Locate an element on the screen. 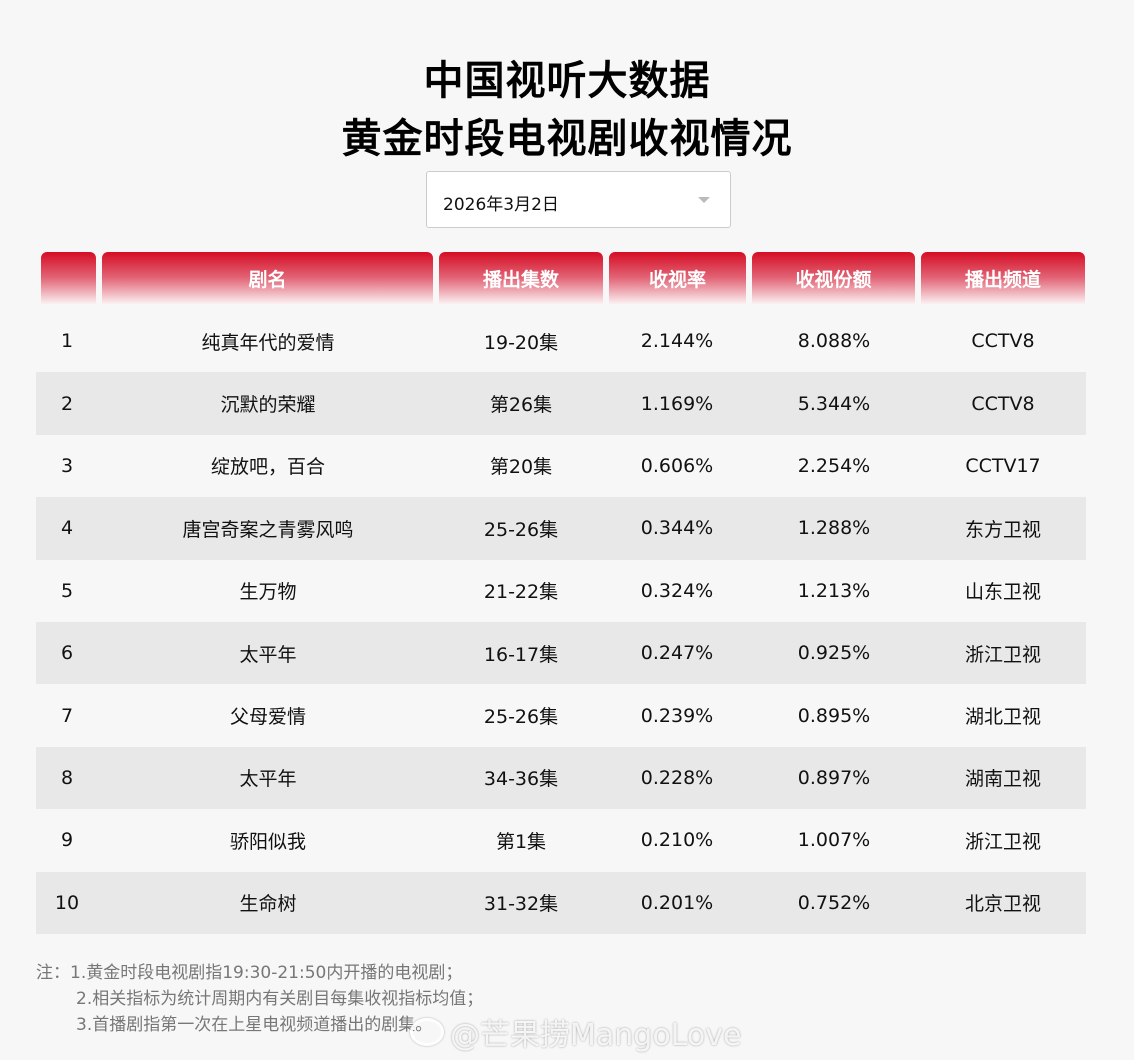 Image resolution: width=1134 pixels, height=1060 pixels. rating-cell: 0.324% is located at coordinates (677, 590).